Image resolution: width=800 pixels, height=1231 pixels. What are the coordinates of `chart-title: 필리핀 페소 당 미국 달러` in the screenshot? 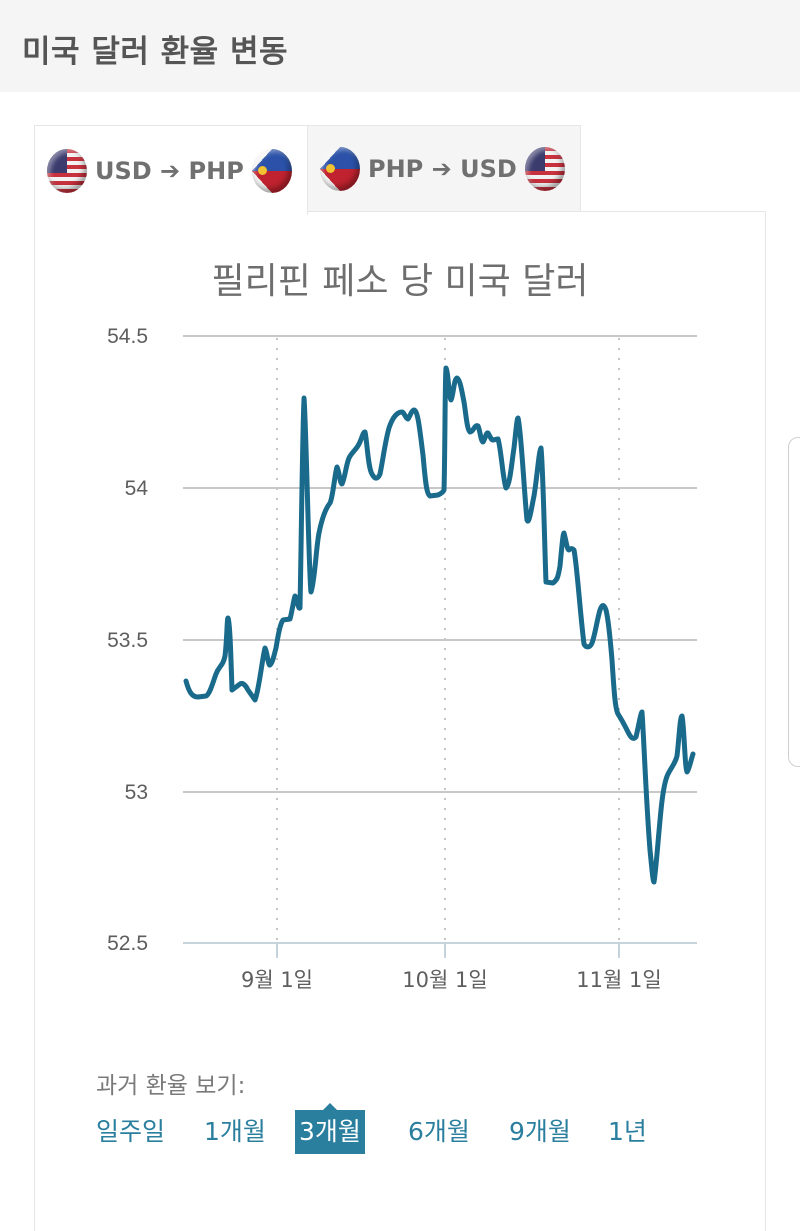 It's located at (400, 281).